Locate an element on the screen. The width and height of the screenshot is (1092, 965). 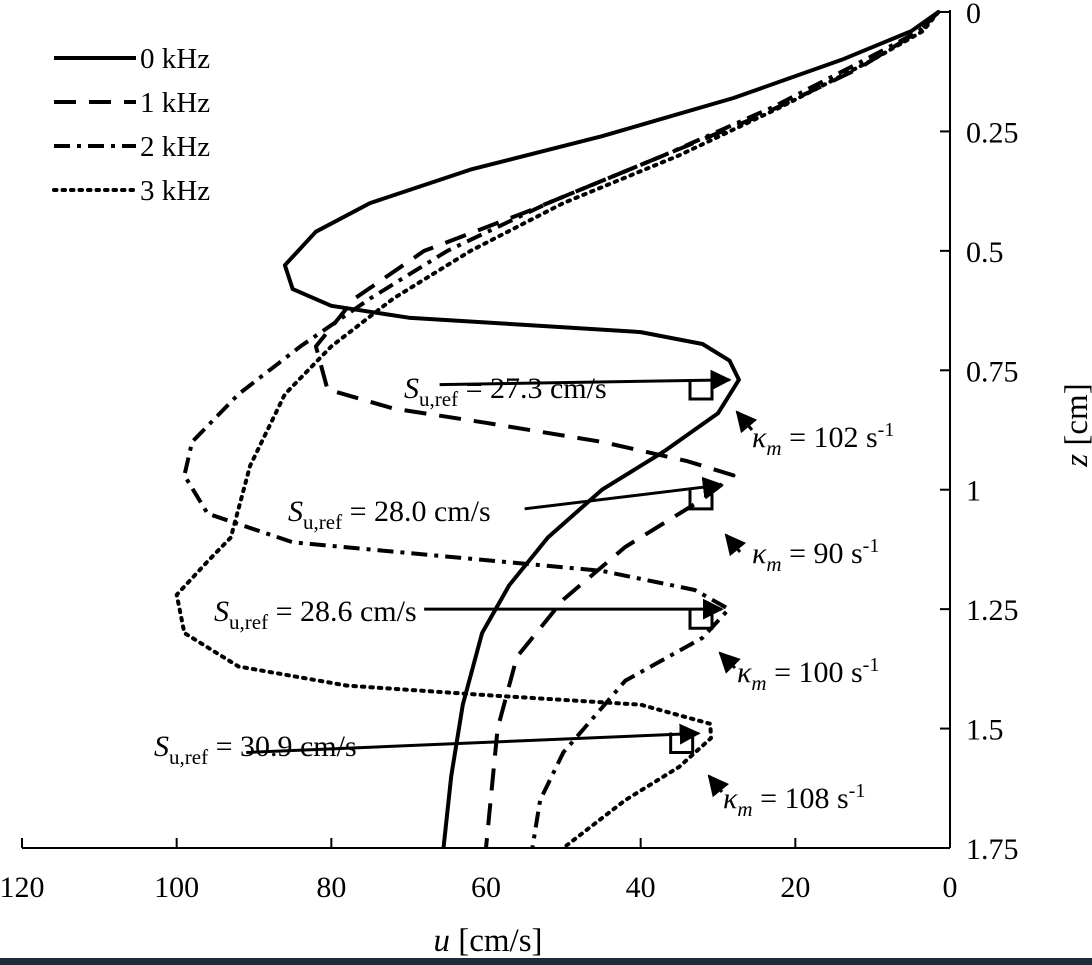
legend-label: 2 kHz is located at coordinates (175, 147).